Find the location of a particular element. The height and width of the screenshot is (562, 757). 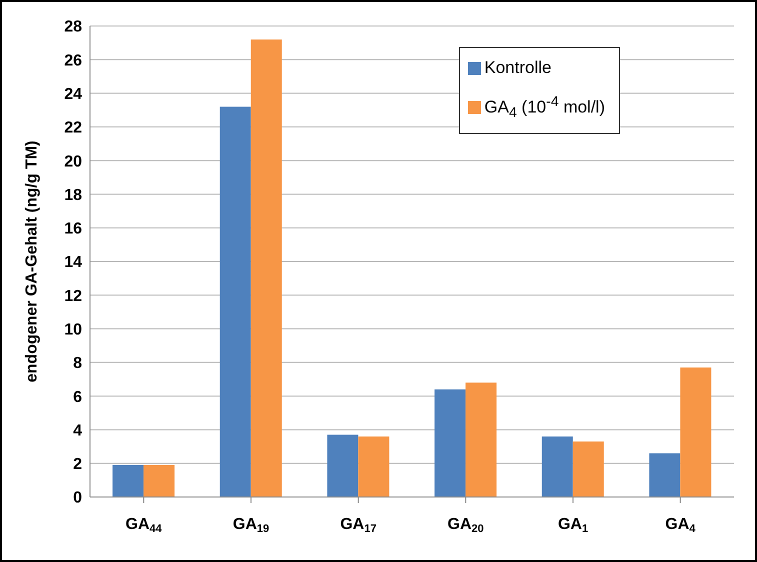

x-tick-label: GA$_{1}$ is located at coordinates (573, 525).